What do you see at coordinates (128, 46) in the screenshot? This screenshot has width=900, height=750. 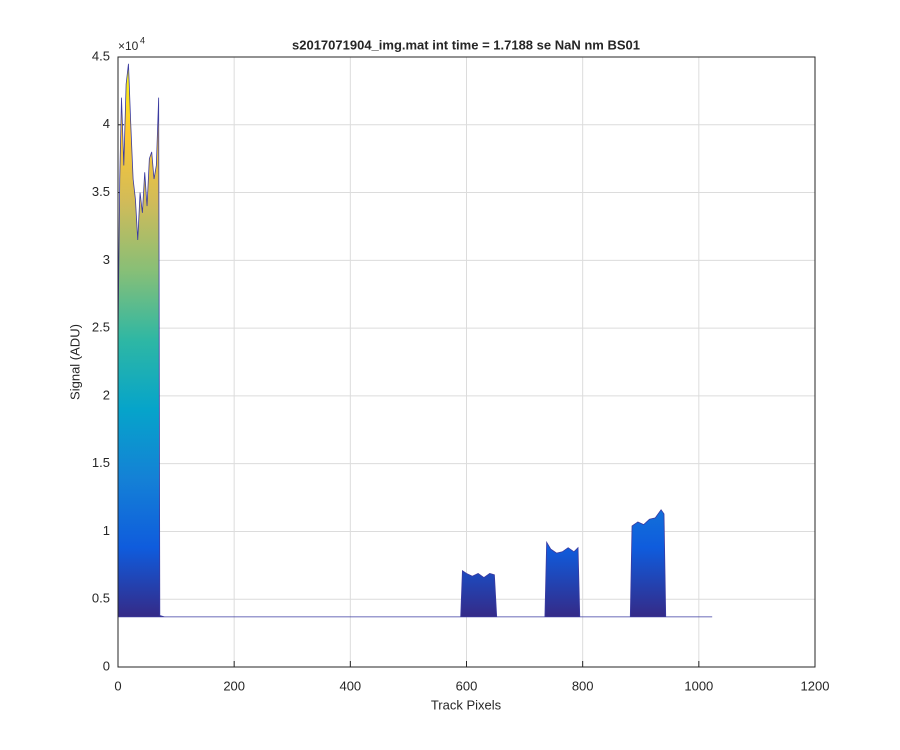 I see `y-multiplier: ×10` at bounding box center [128, 46].